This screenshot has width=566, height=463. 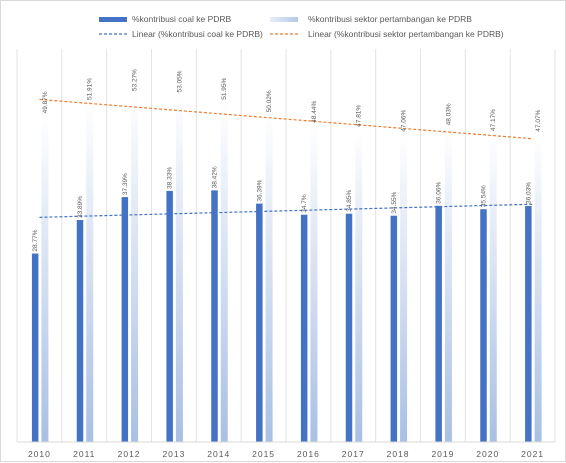 I want to click on x-tick-label: 2012, so click(x=129, y=454).